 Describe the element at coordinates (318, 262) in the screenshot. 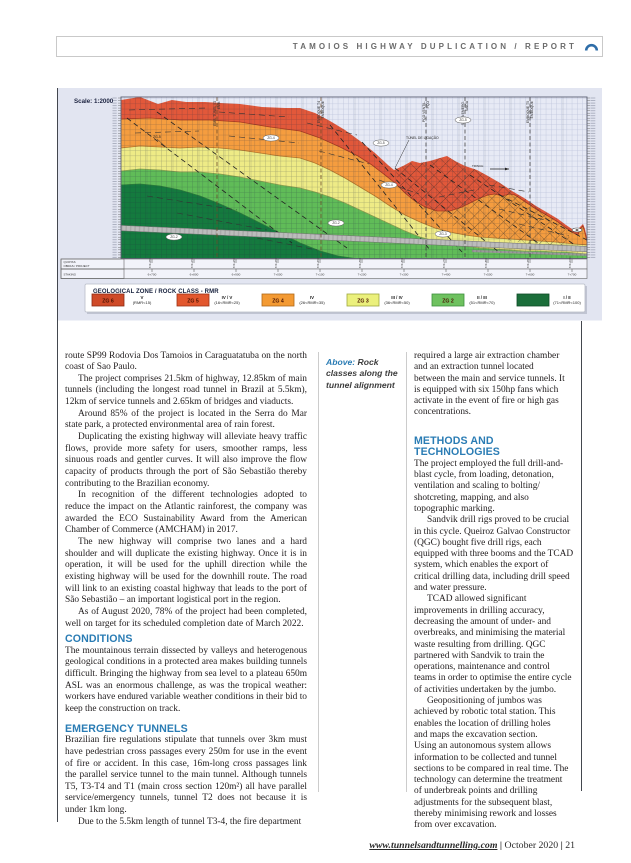

I see `svg-text: 679+450` at that location.